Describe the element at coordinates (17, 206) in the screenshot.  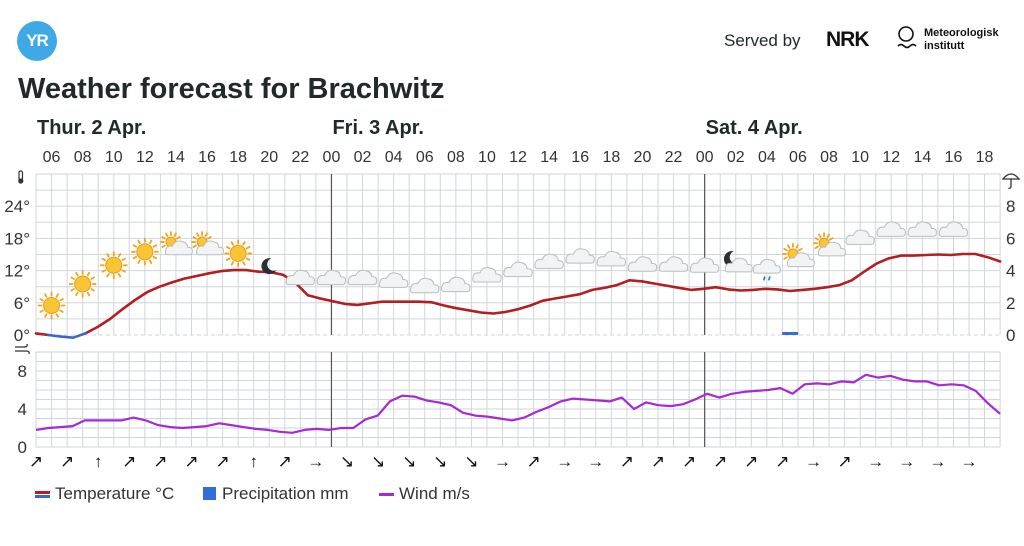
I see `y-tick-label-temperature: 24°` at that location.